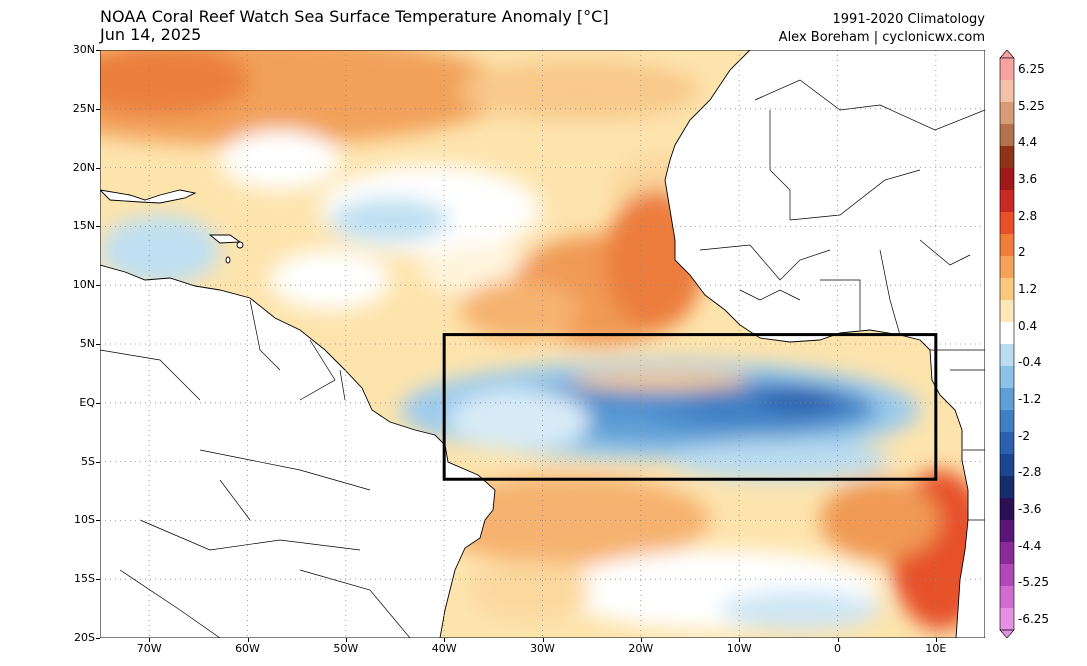 The image size is (1087, 666). Describe the element at coordinates (148, 196) in the screenshot. I see `caribbean-islands` at that location.